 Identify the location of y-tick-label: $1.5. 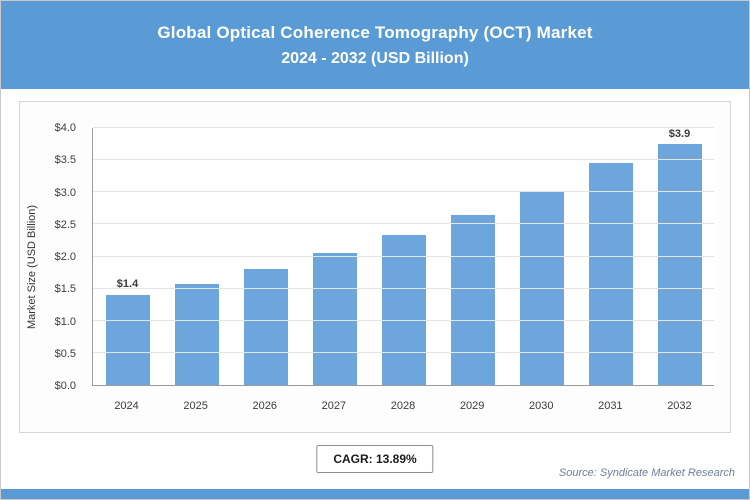
(65, 289).